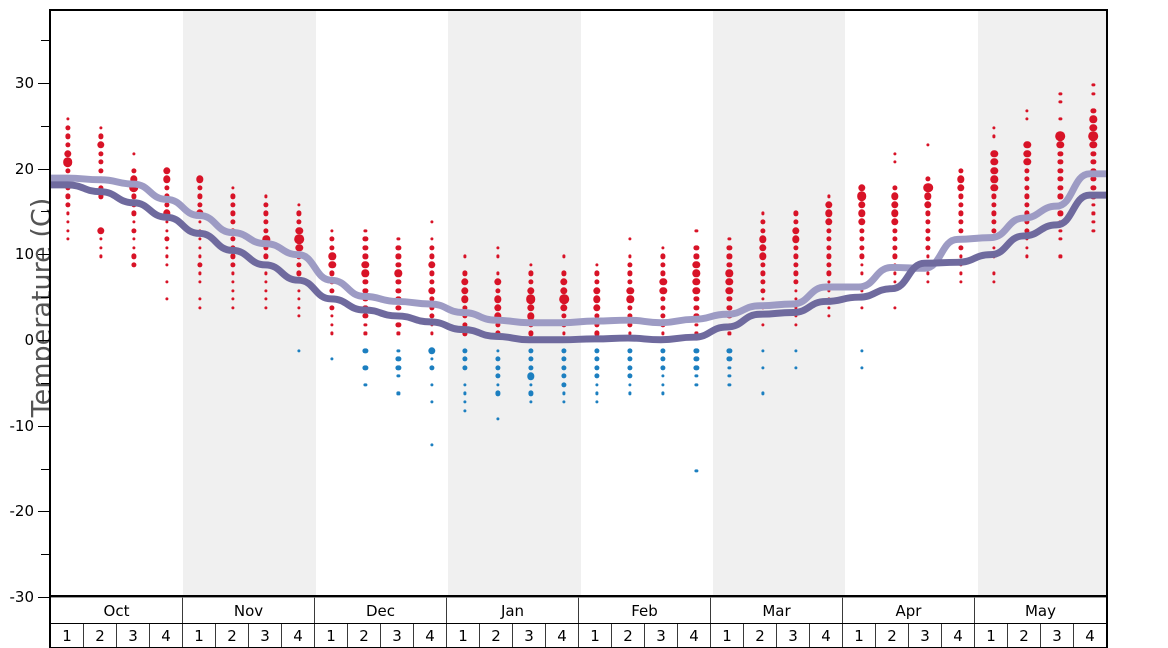  Describe the element at coordinates (958, 635) in the screenshot. I see `week-cell-apr-4: 4` at that location.